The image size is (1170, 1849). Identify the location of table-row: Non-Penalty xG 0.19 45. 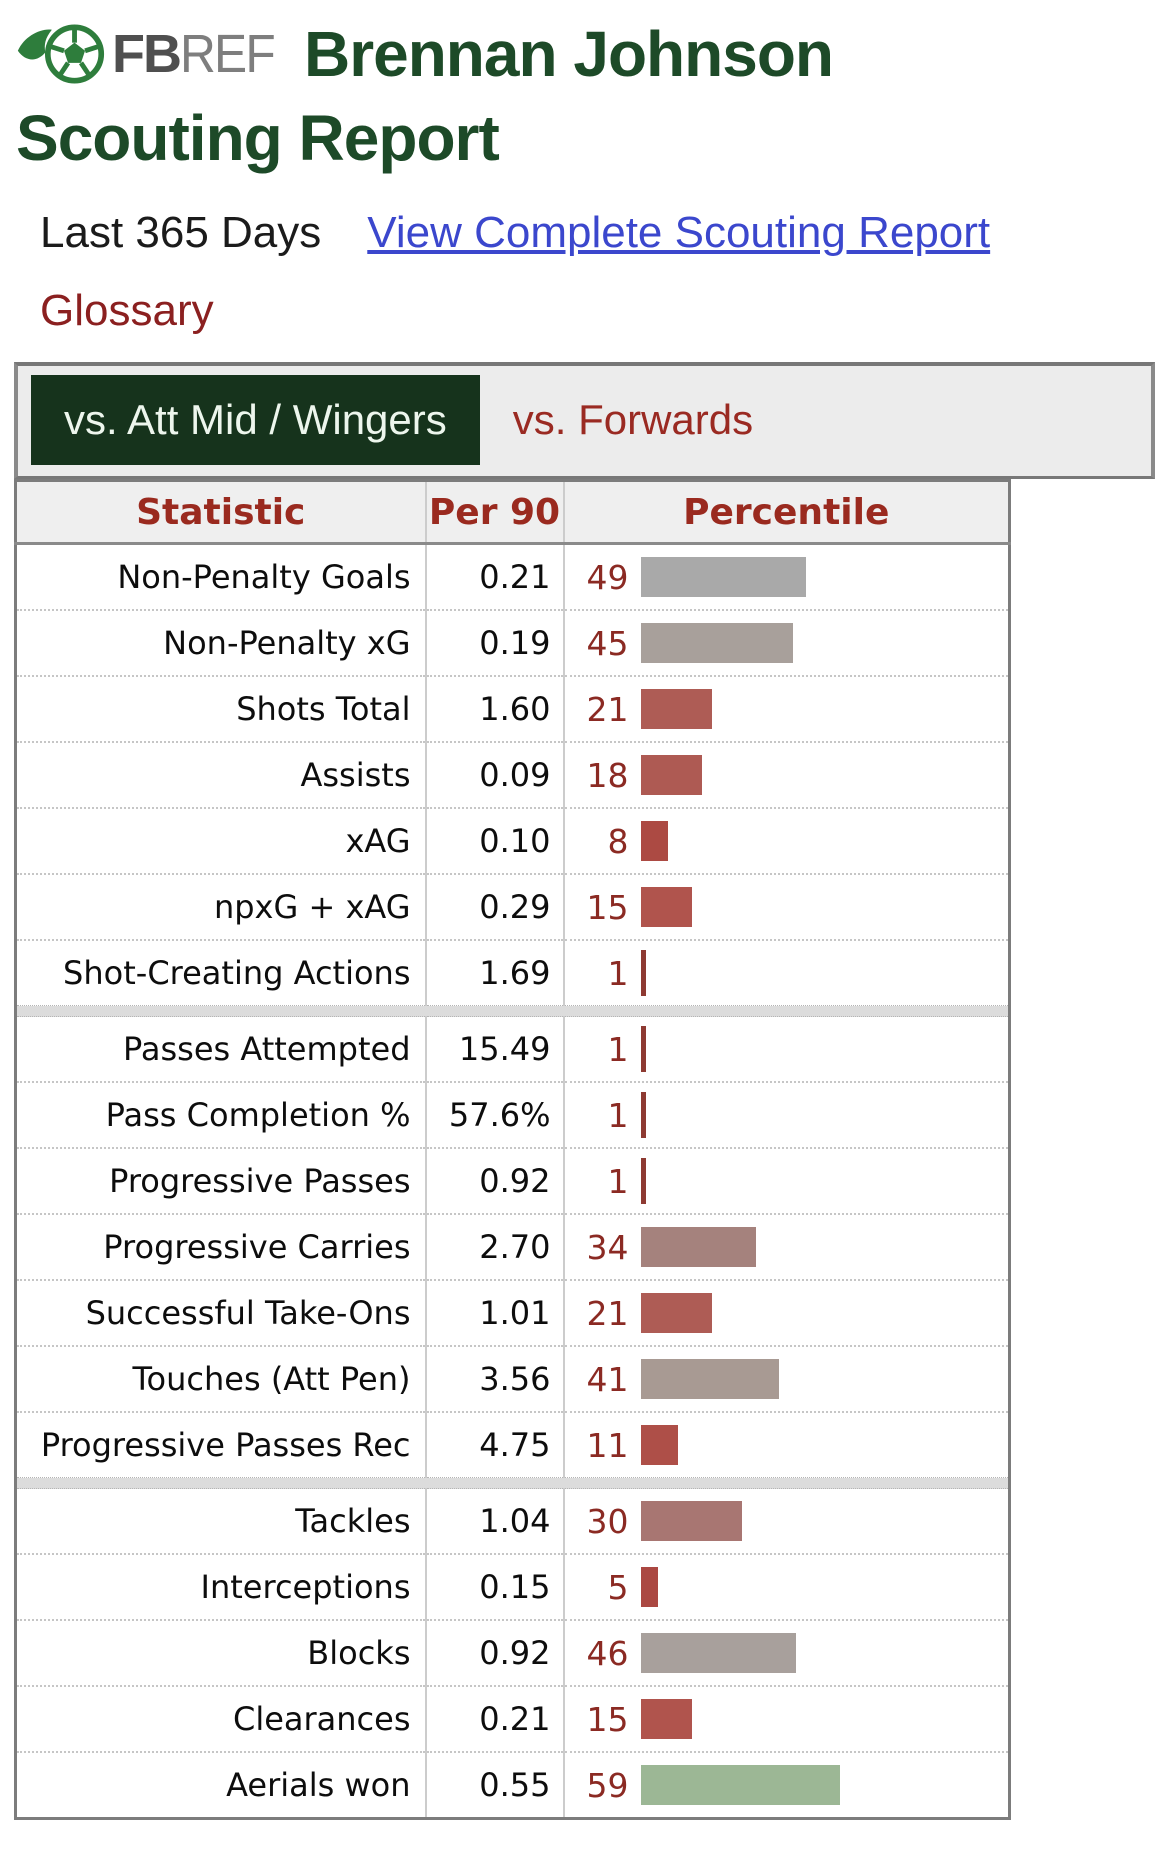
(512, 643).